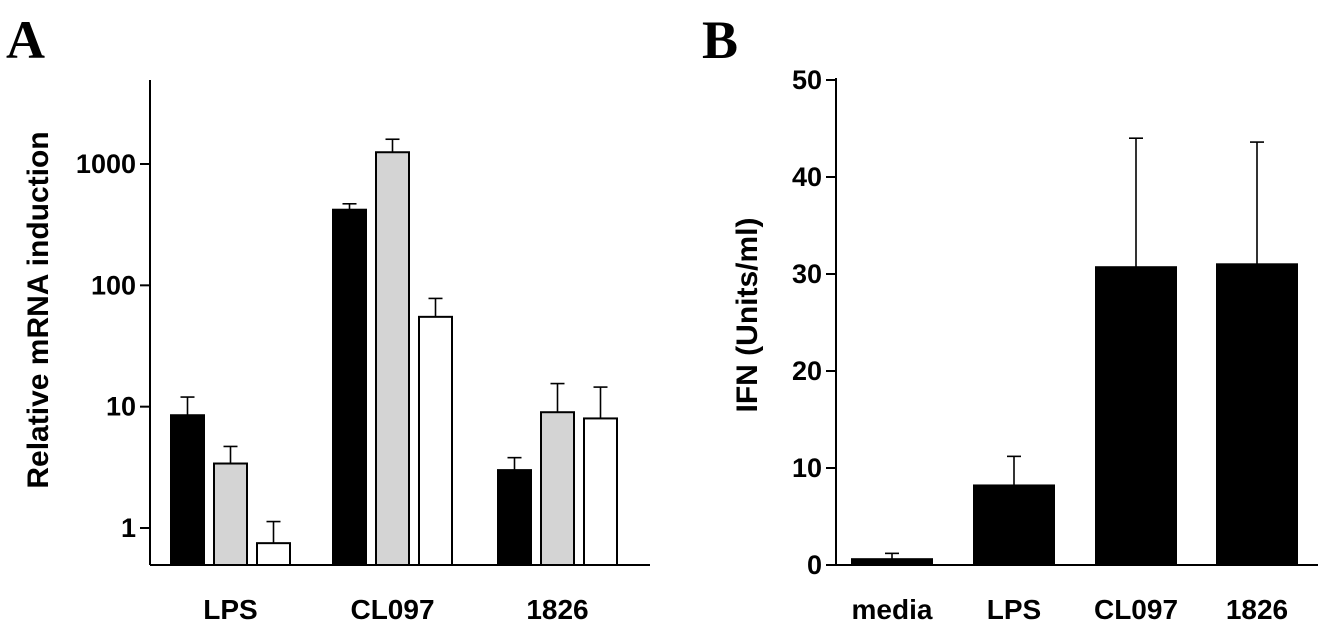 The image size is (1334, 628). Describe the element at coordinates (807, 371) in the screenshot. I see `panel-b-y-tick-label: 20` at that location.